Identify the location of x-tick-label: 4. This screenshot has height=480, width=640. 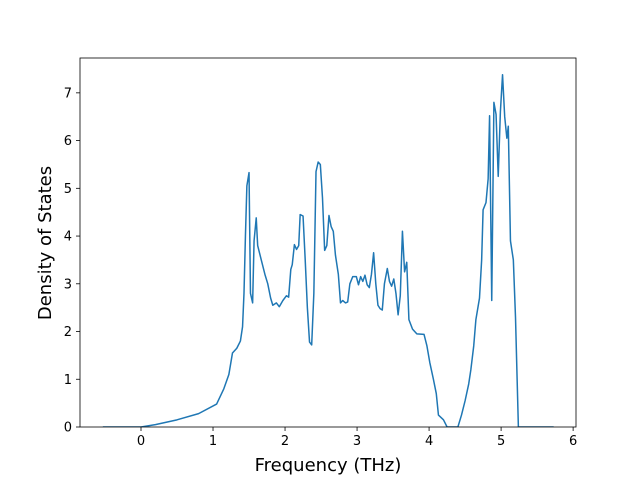
(429, 441).